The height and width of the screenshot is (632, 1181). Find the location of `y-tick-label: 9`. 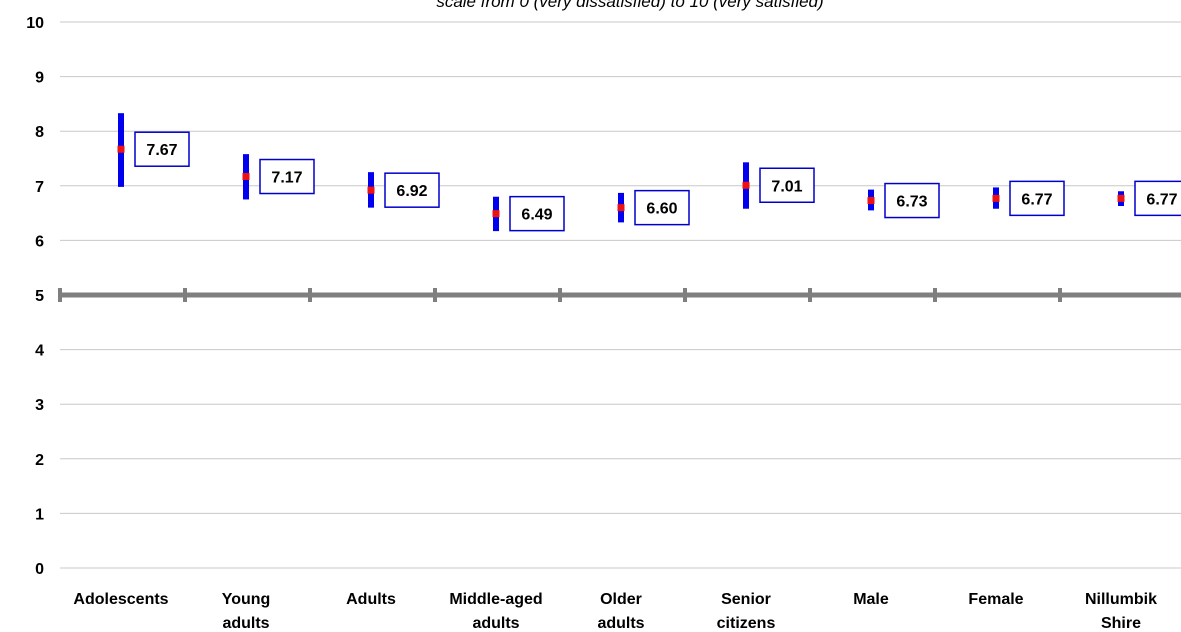

y-tick-label: 9 is located at coordinates (39, 78).